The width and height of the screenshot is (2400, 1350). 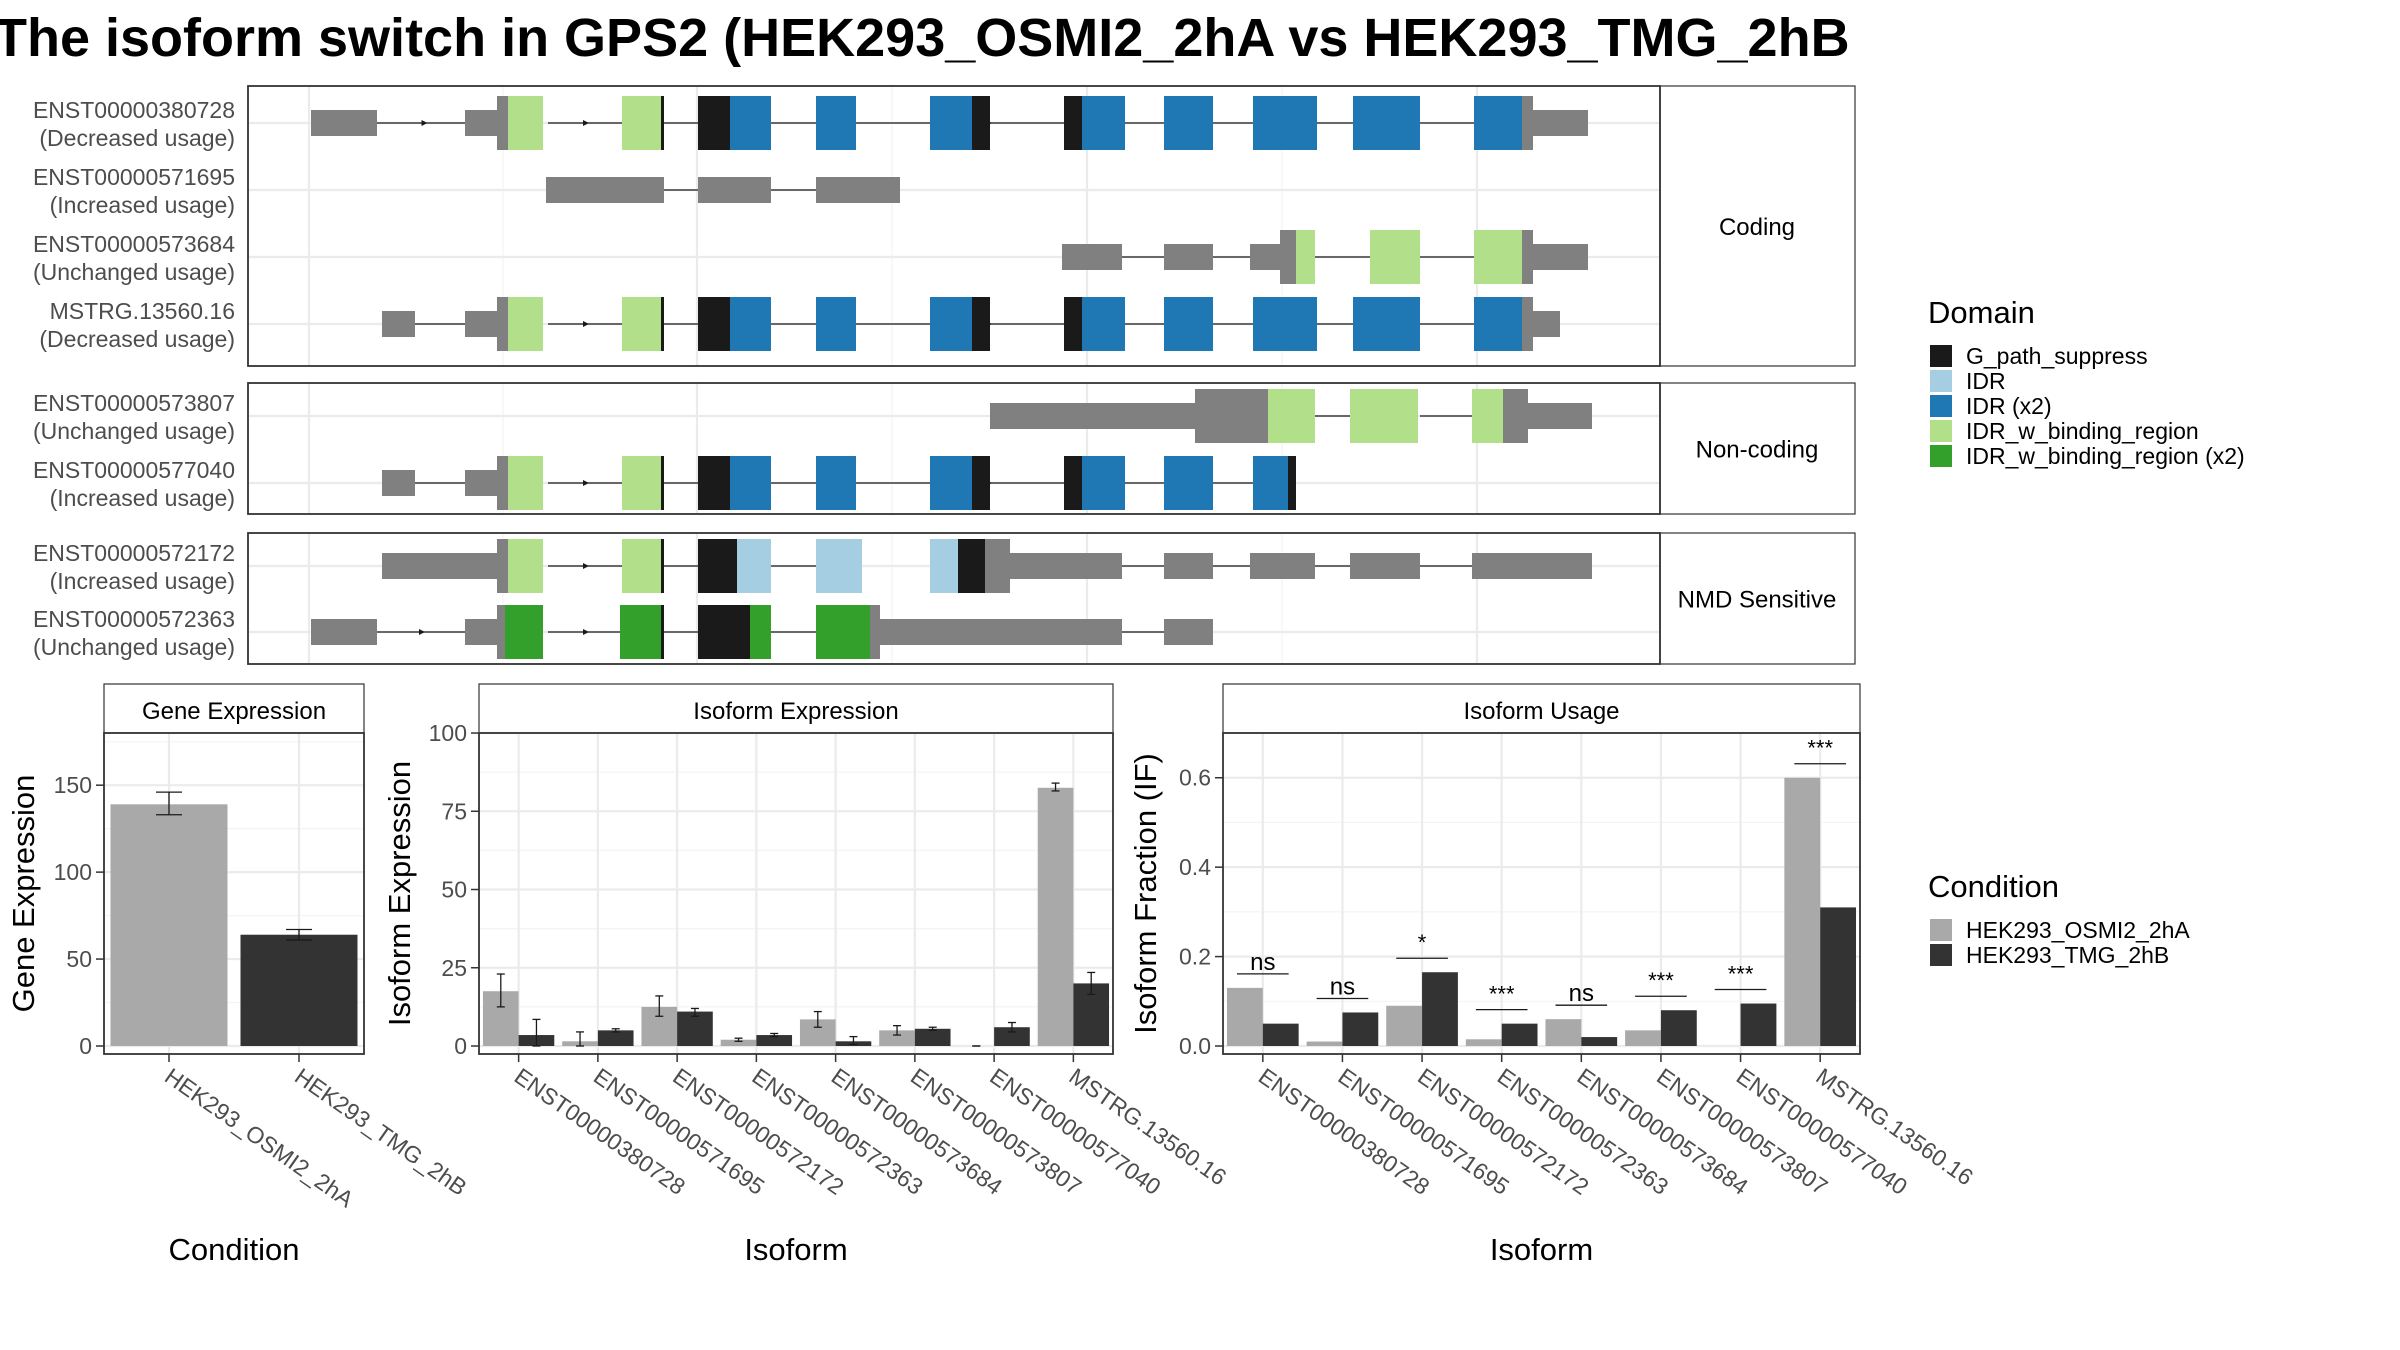 What do you see at coordinates (142, 581) in the screenshot?
I see `transcript-usage: (Increased usage)` at bounding box center [142, 581].